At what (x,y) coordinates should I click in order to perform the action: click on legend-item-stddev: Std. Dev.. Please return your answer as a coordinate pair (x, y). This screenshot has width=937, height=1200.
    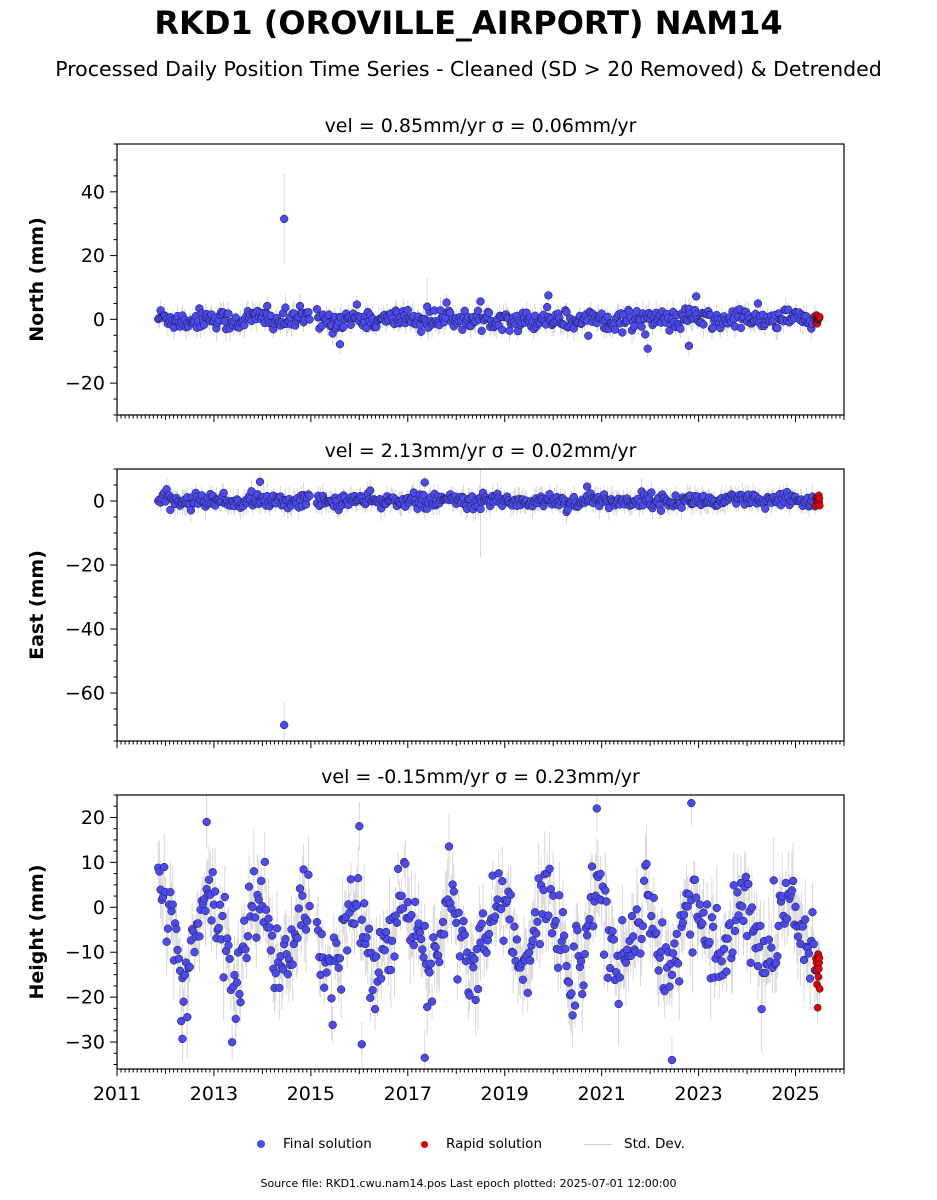
    Looking at the image, I should click on (634, 1144).